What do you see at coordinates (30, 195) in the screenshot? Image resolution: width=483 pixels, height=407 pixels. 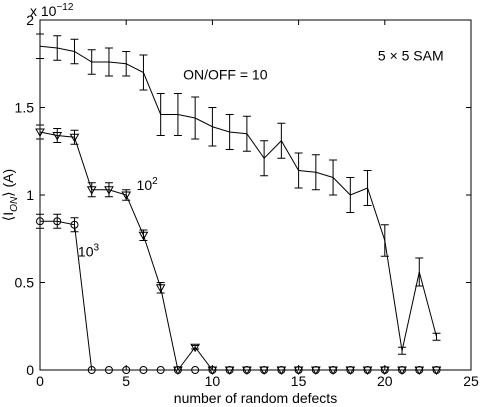 I see `y-tick-label: 1` at bounding box center [30, 195].